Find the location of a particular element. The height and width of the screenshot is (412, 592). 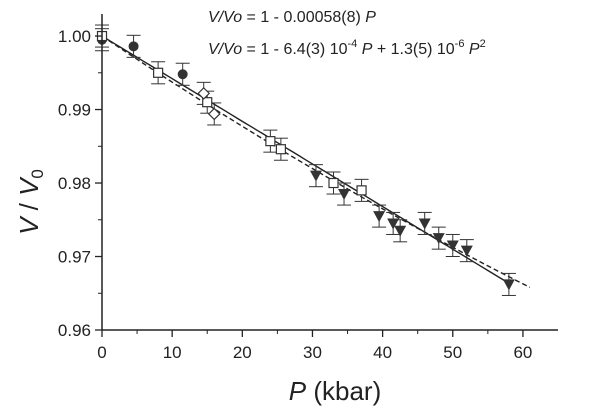

x-axis-title: P (kbar) is located at coordinates (335, 391).